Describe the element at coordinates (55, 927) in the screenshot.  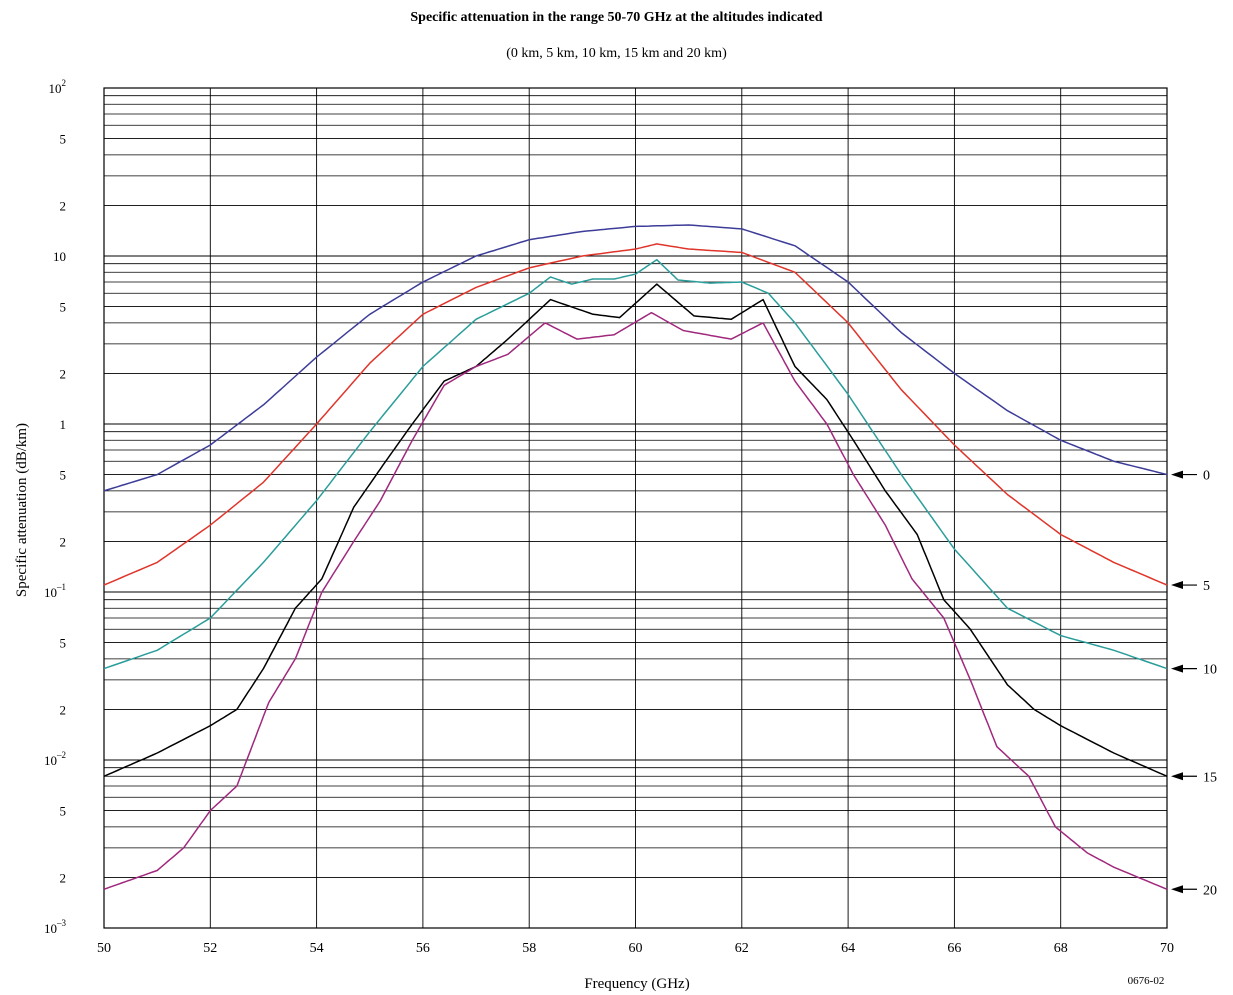
I see `y-tick-label: 10⁻³` at that location.